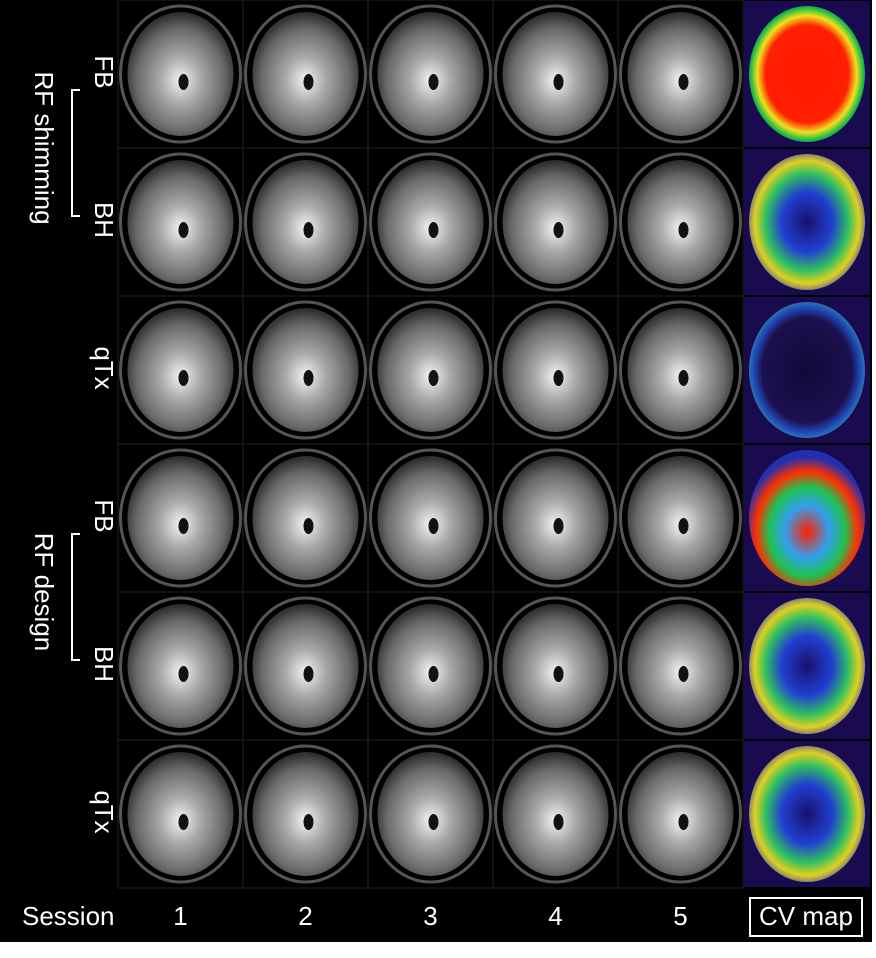 Image resolution: width=876 pixels, height=958 pixels. What do you see at coordinates (806, 916) in the screenshot?
I see `cv-label: CV map` at bounding box center [806, 916].